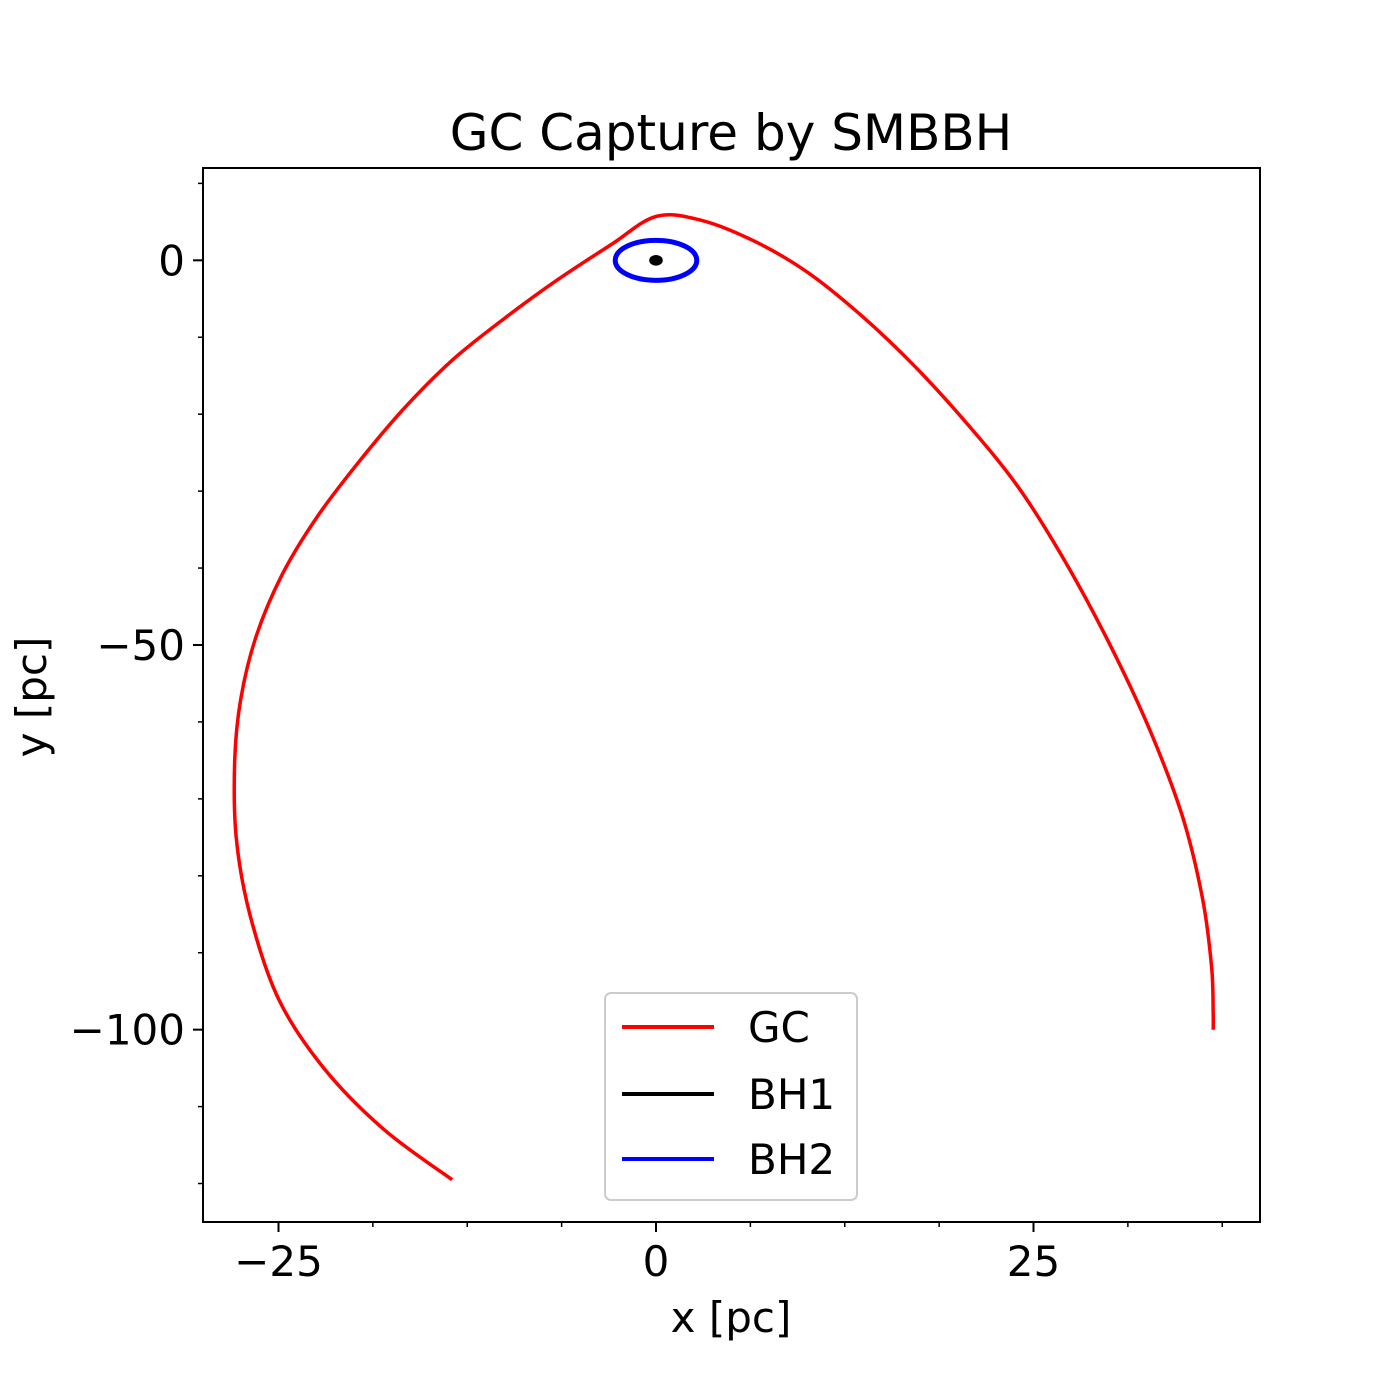 The image size is (1400, 1400). I want to click on y-tick-label: −50, so click(140, 645).